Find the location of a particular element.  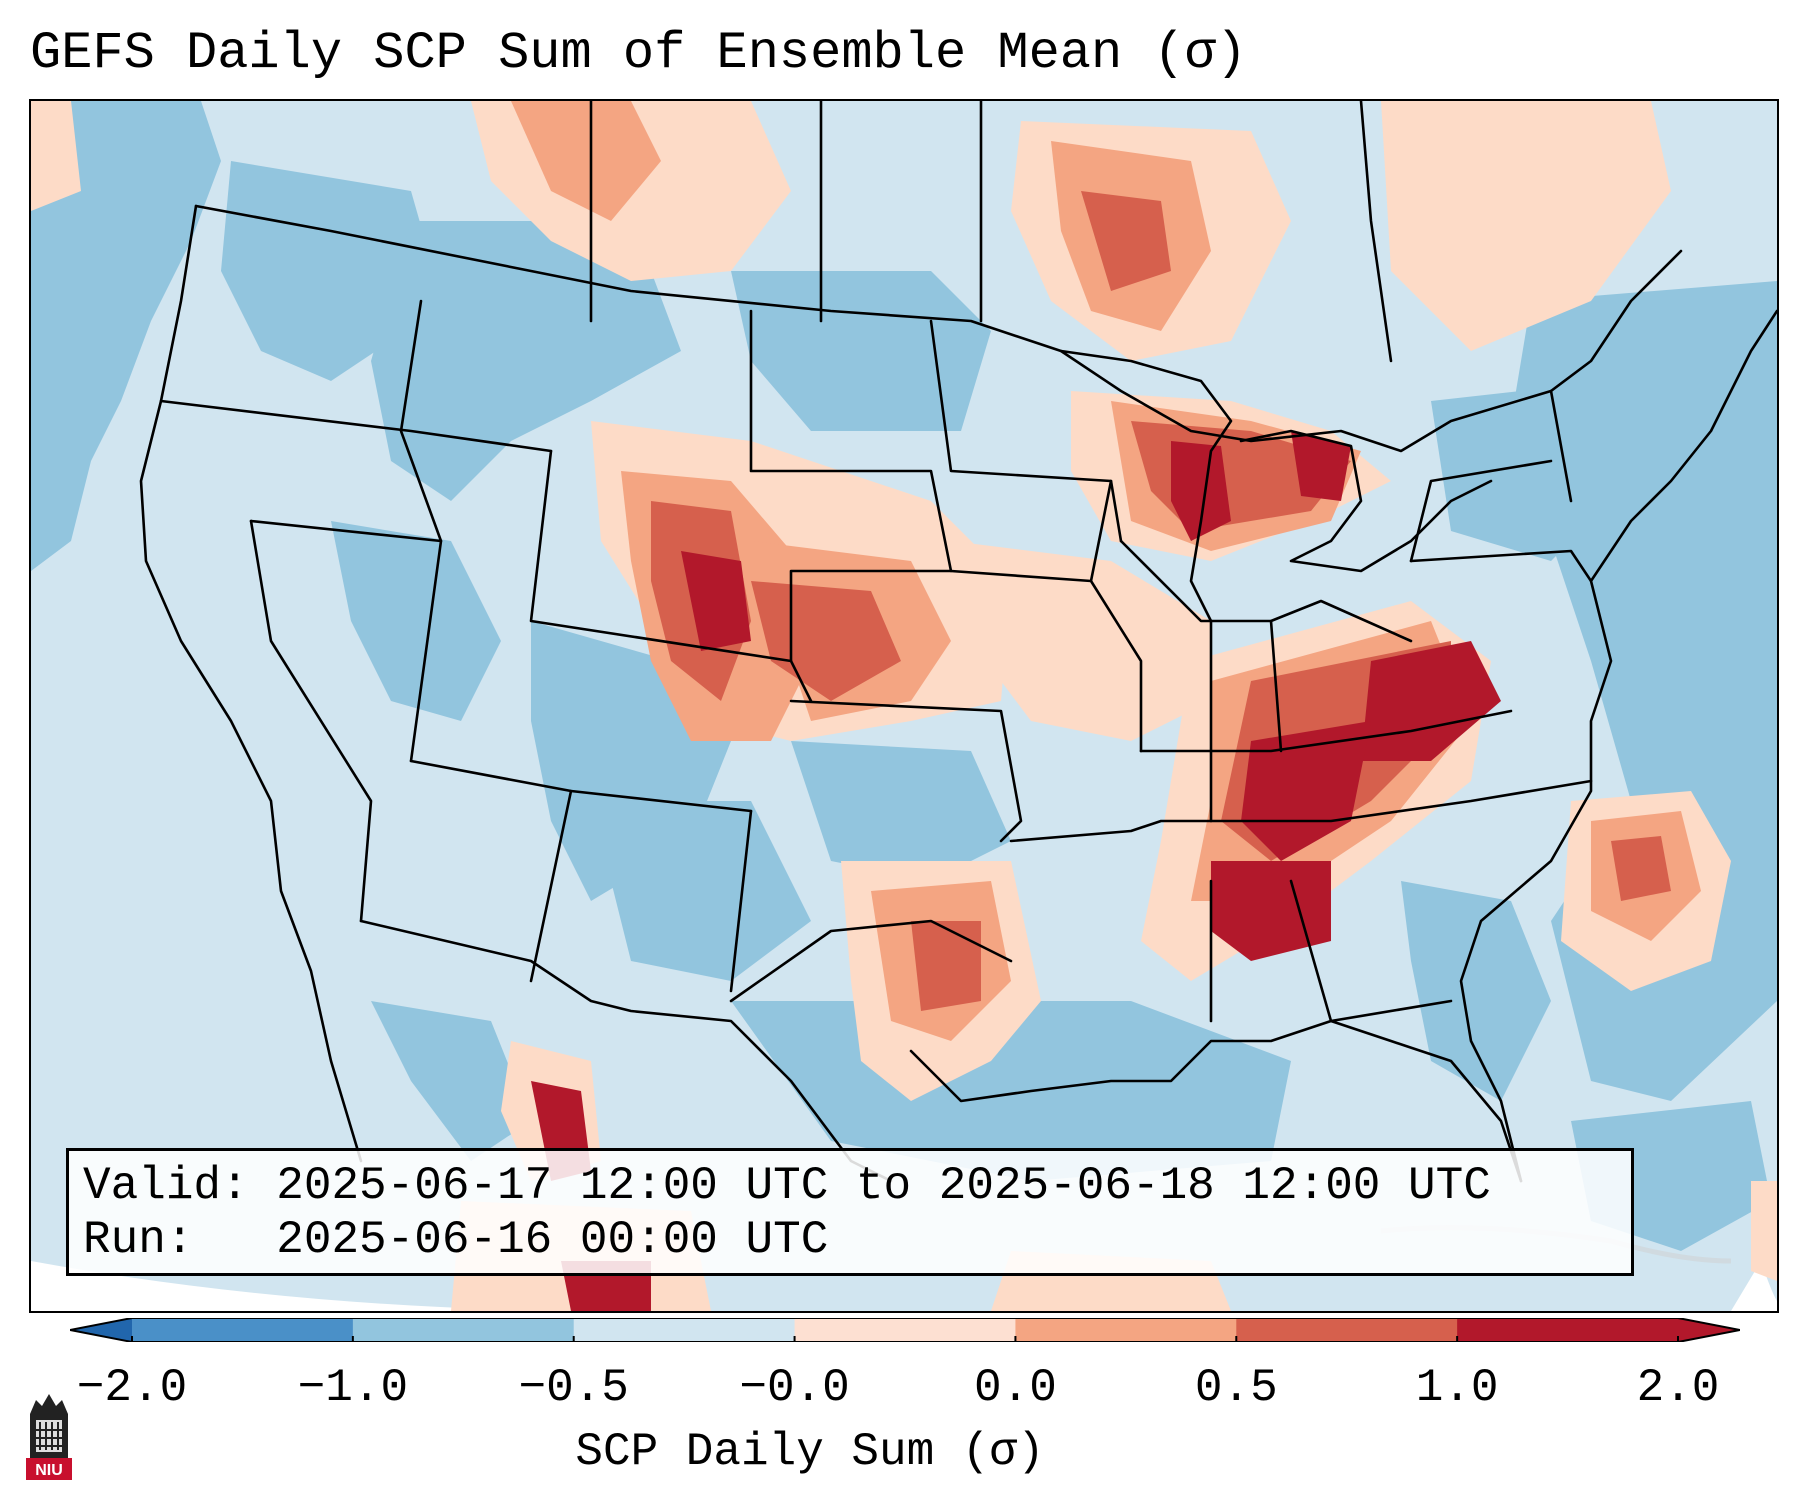

blue-region-oklahoma is located at coordinates (901, 811).